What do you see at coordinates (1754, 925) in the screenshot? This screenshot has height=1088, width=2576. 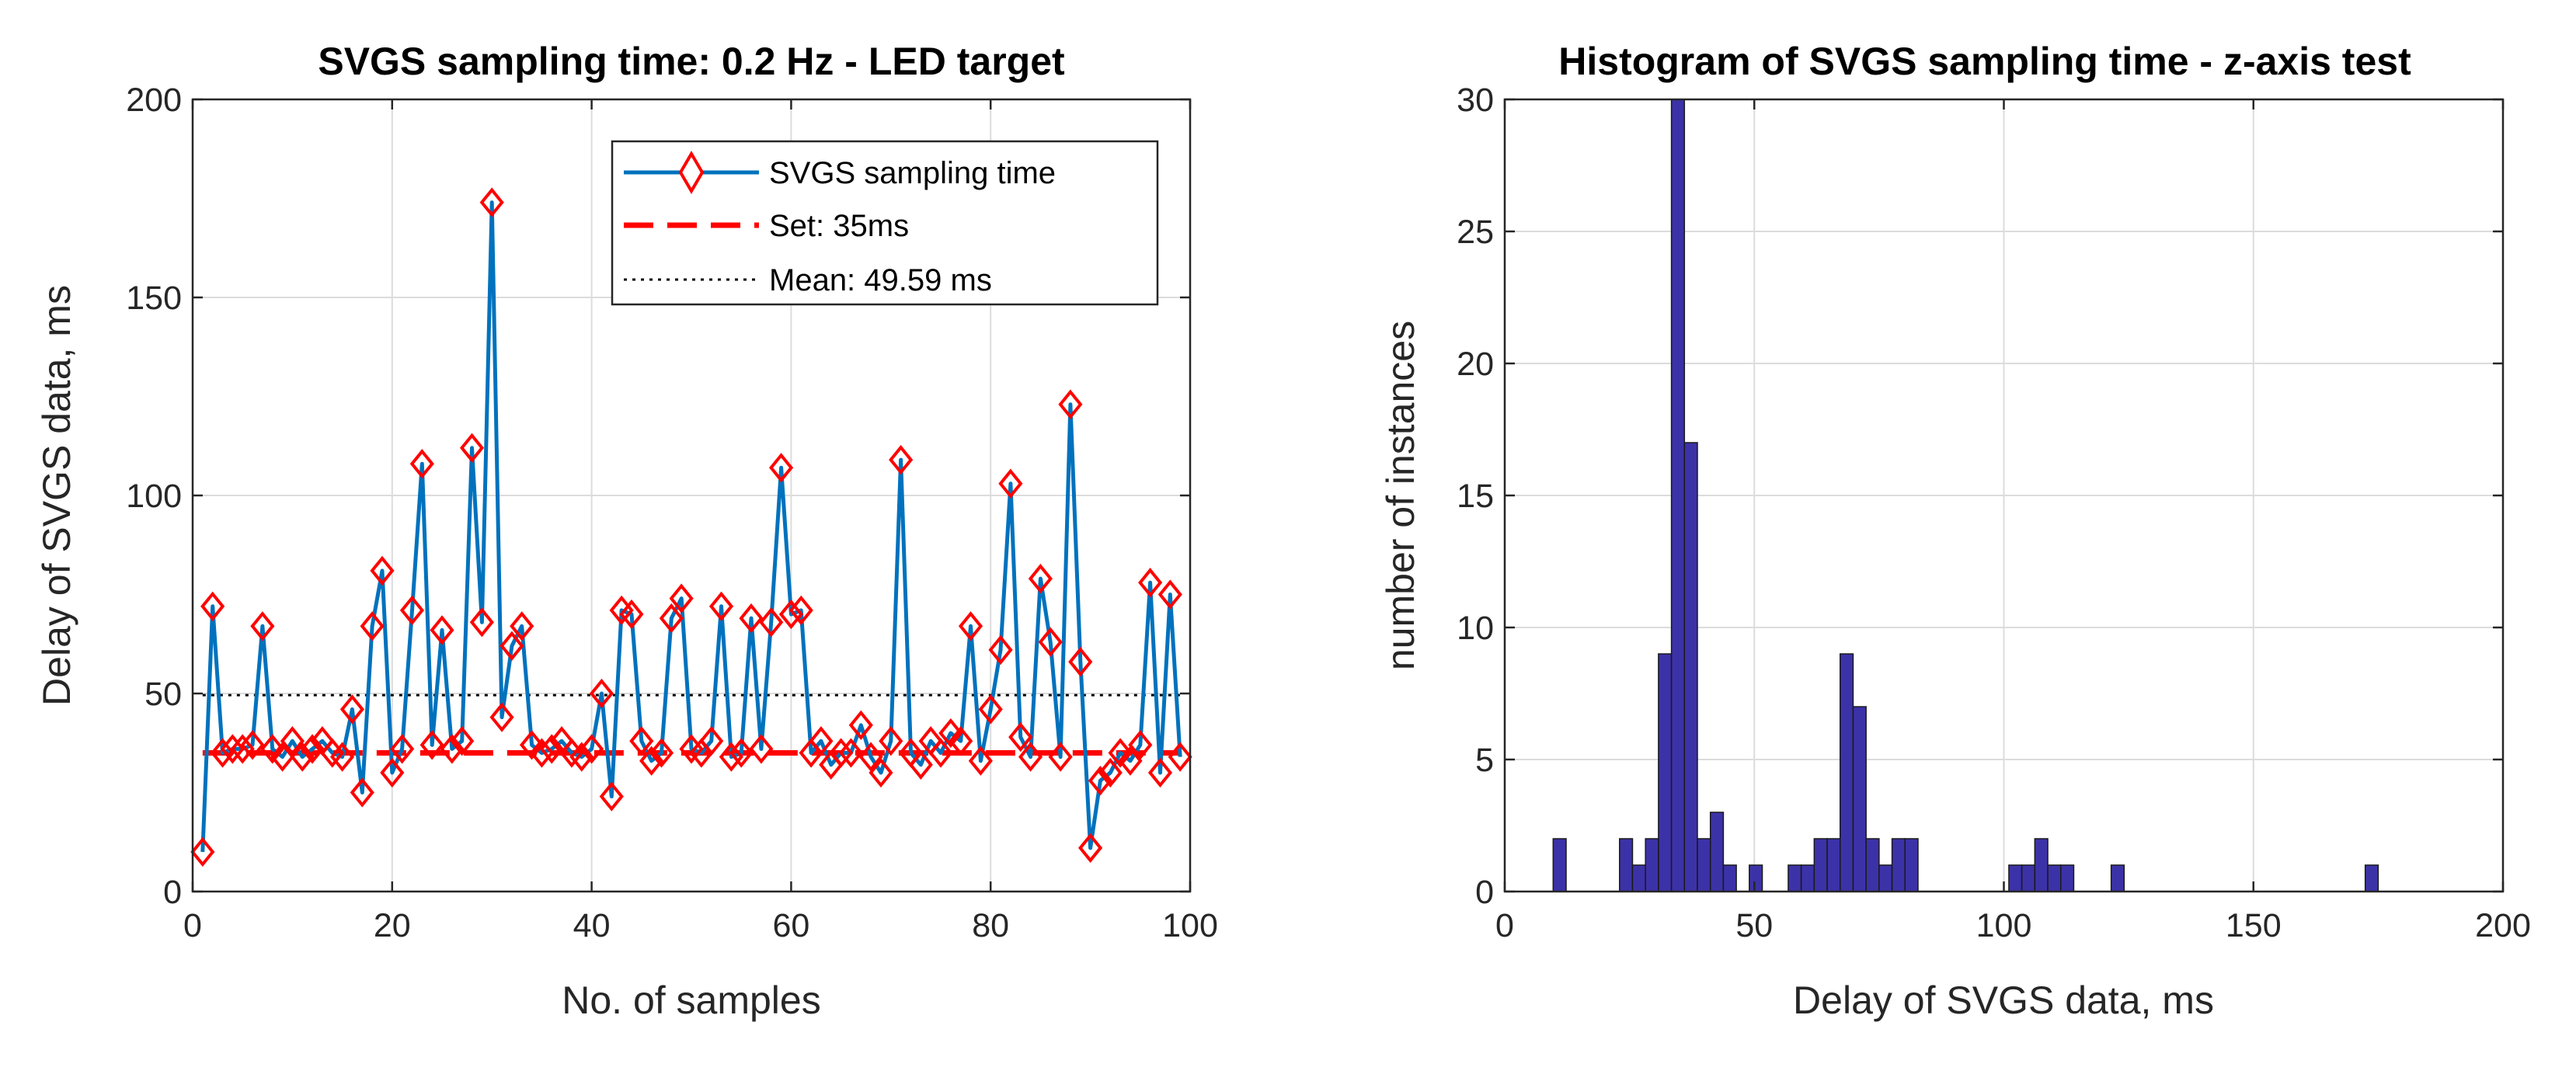 I see `histogram-x-tick-label: 50` at bounding box center [1754, 925].